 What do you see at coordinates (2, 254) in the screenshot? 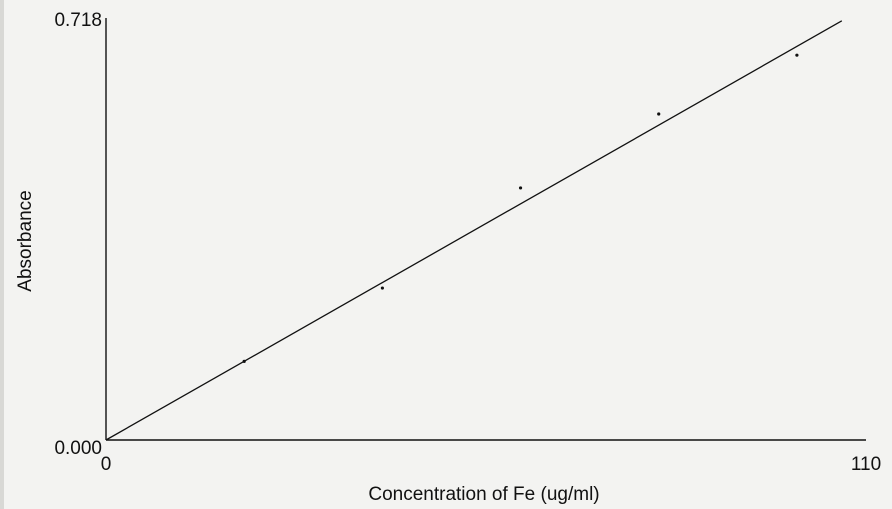
I see `scan-edge-strip` at bounding box center [2, 254].